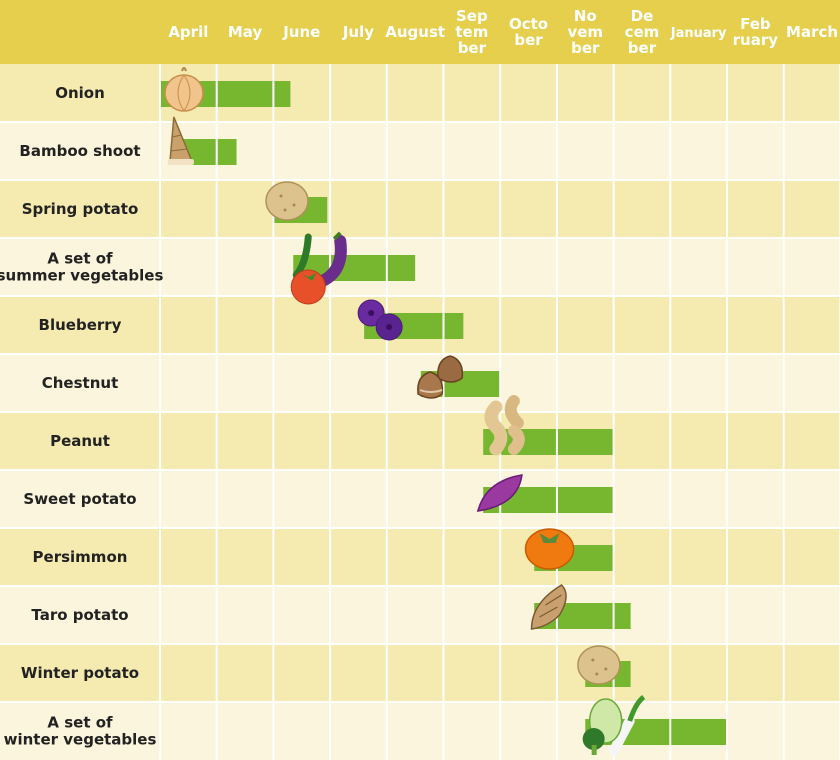 Image resolution: width=840 pixels, height=760 pixels. Describe the element at coordinates (550, 606) in the screenshot. I see `taro-rings` at that location.